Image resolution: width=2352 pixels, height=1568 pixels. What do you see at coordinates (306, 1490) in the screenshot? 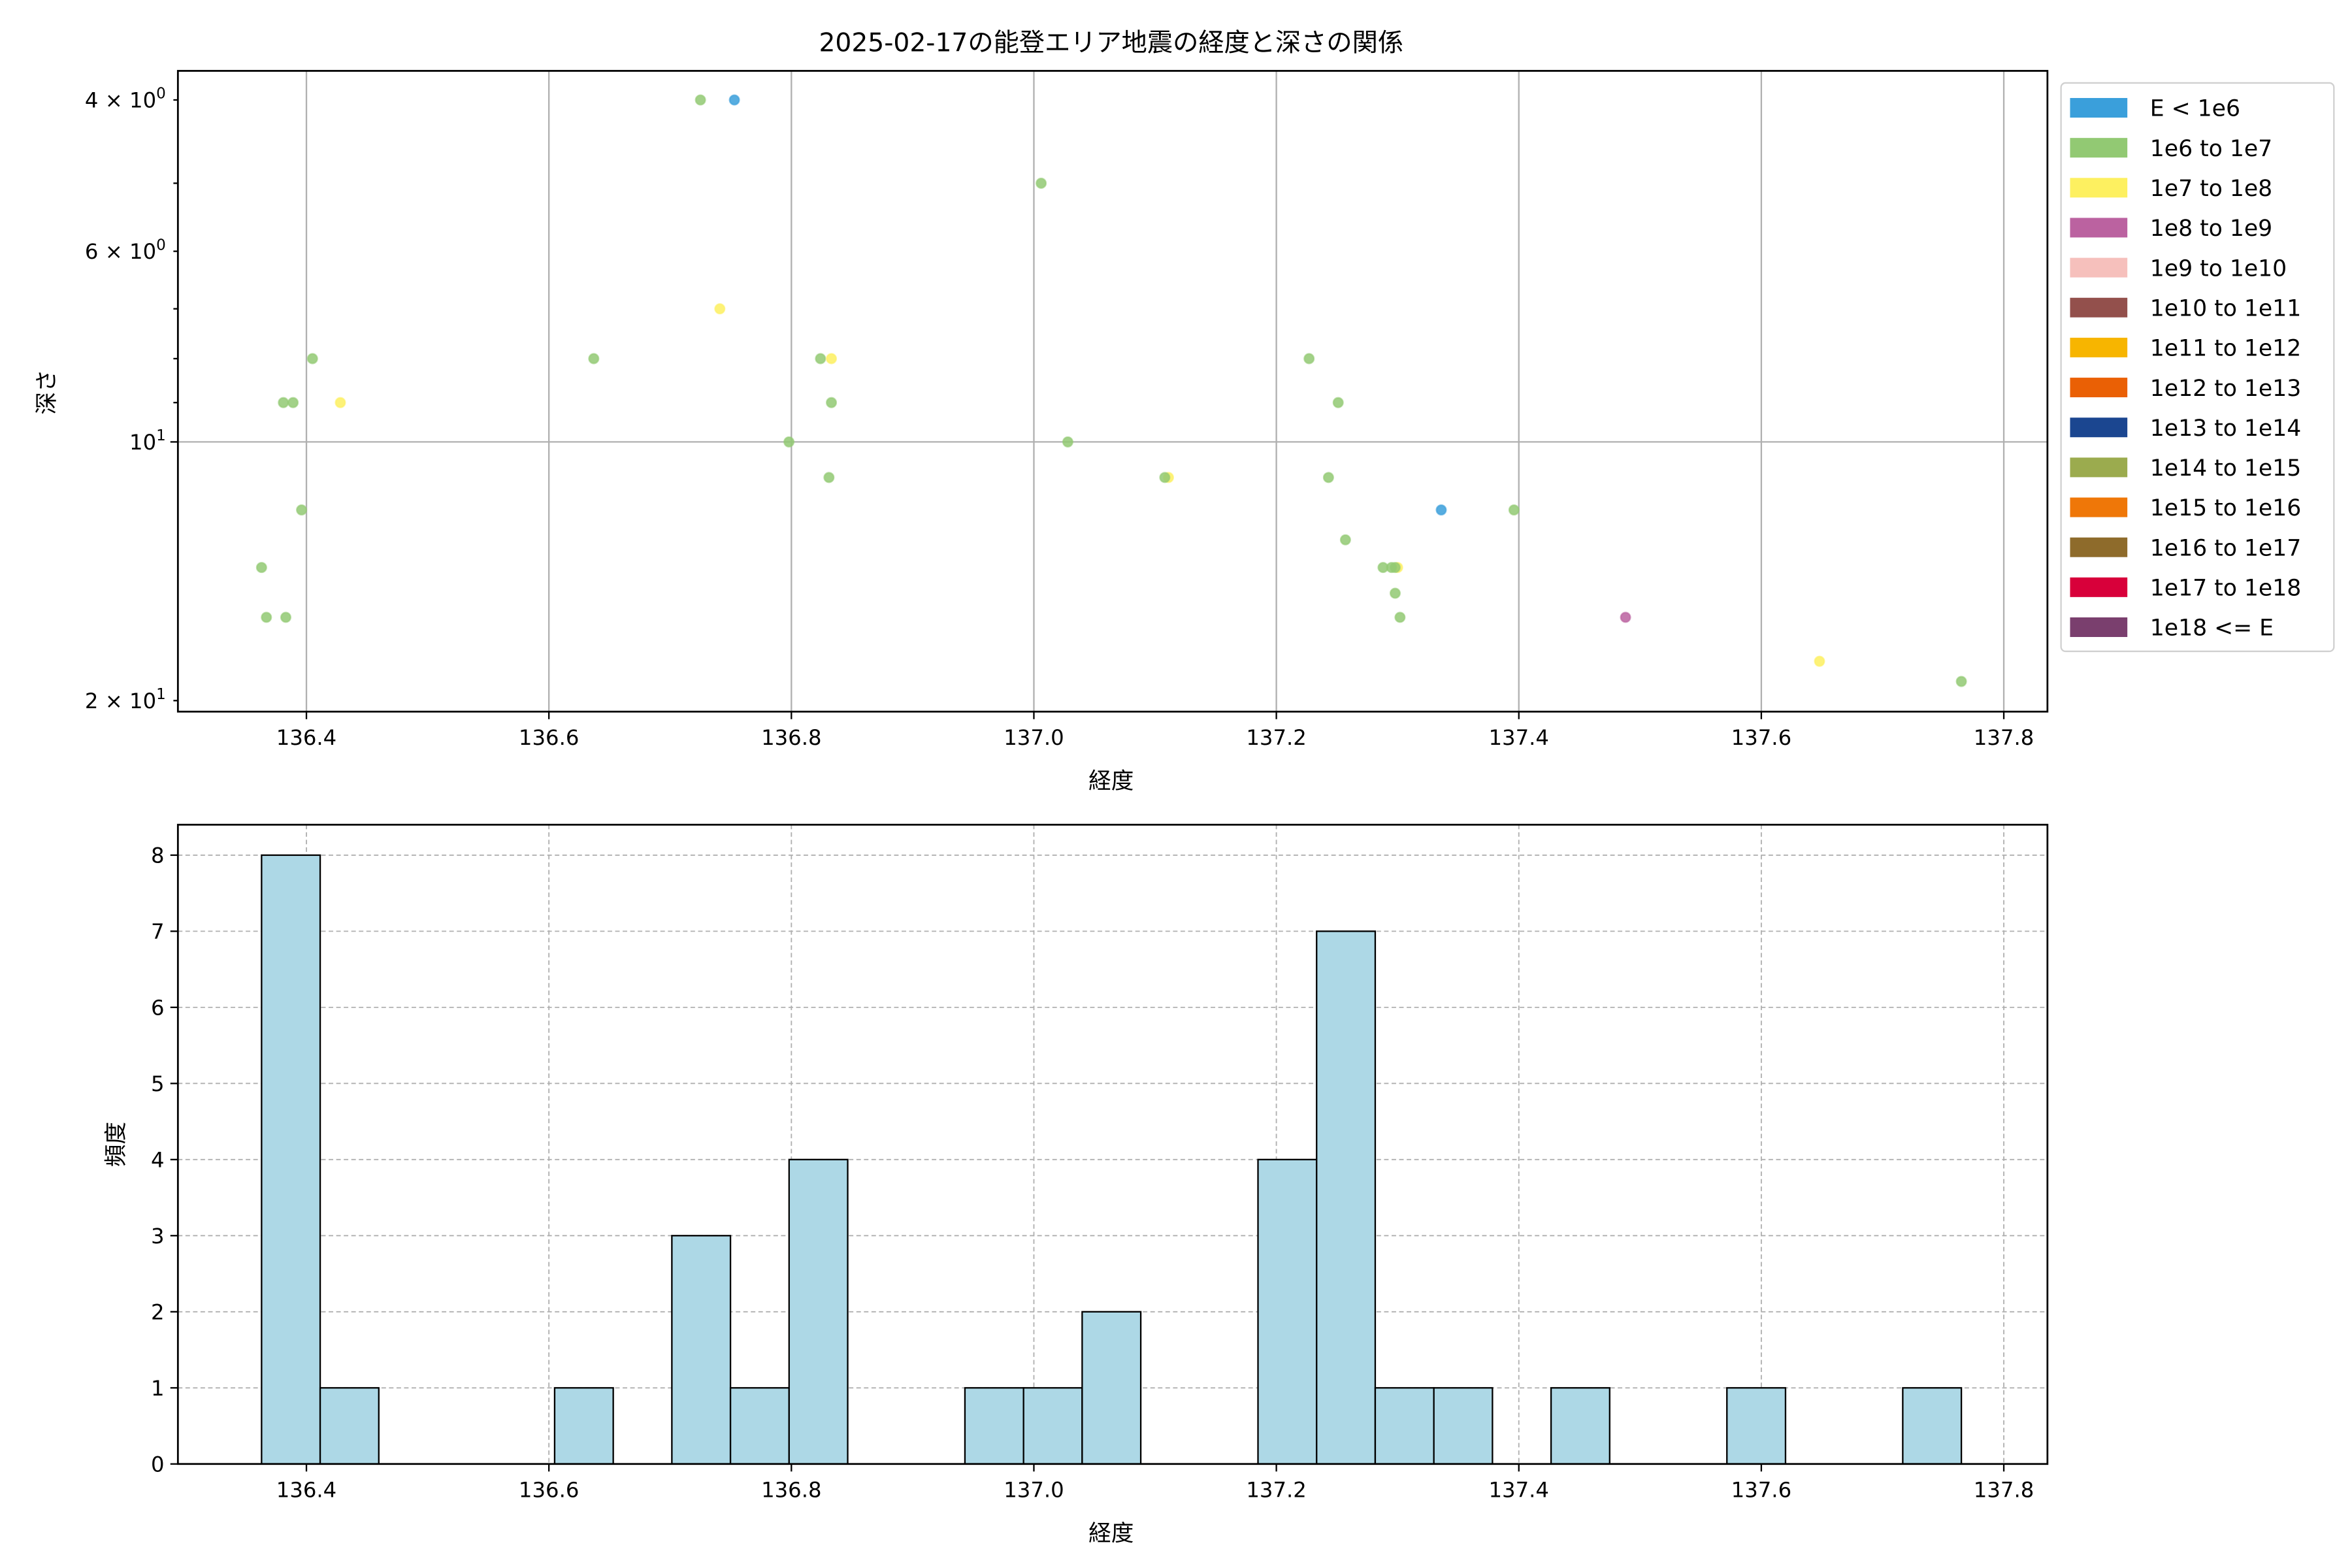
I see `histogram-xtick-label: 136.4` at bounding box center [306, 1490].